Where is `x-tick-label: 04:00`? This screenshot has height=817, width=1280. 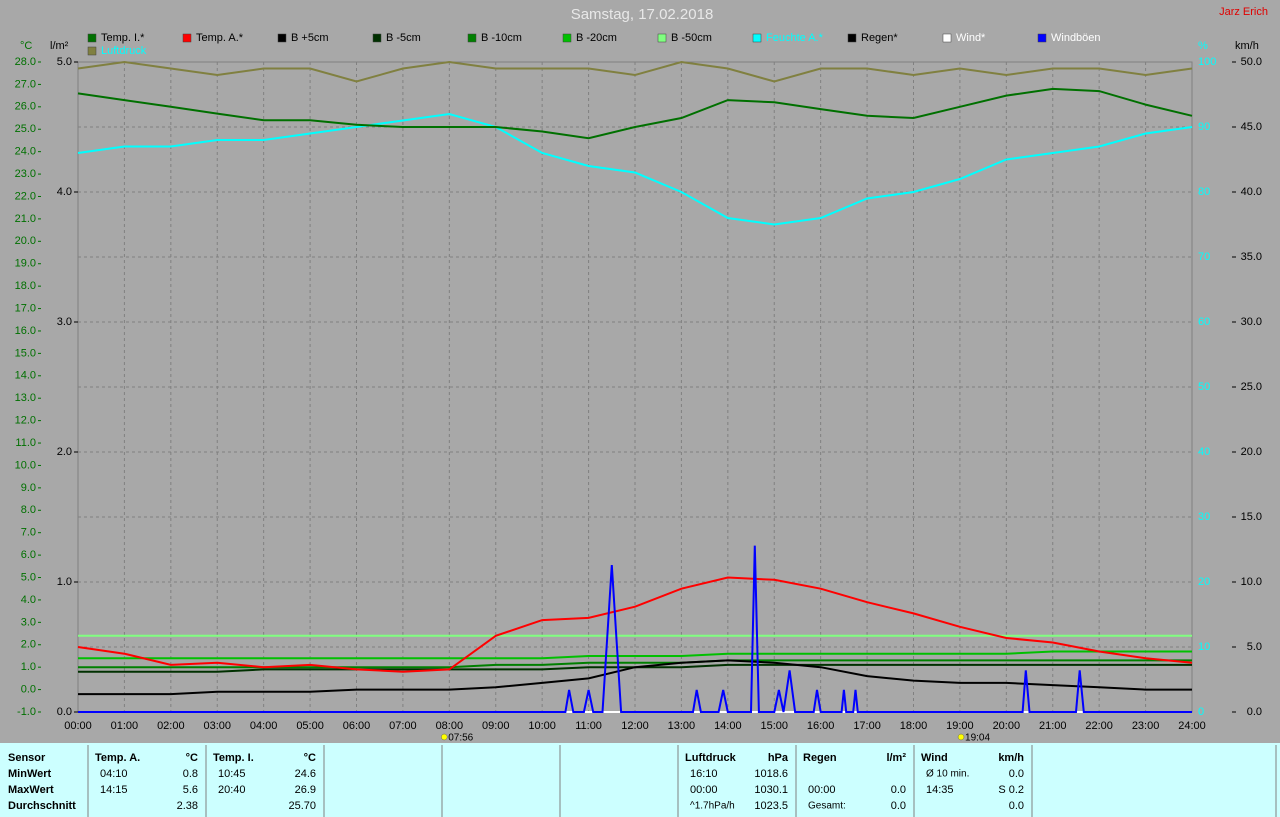 x-tick-label: 04:00 is located at coordinates (264, 726).